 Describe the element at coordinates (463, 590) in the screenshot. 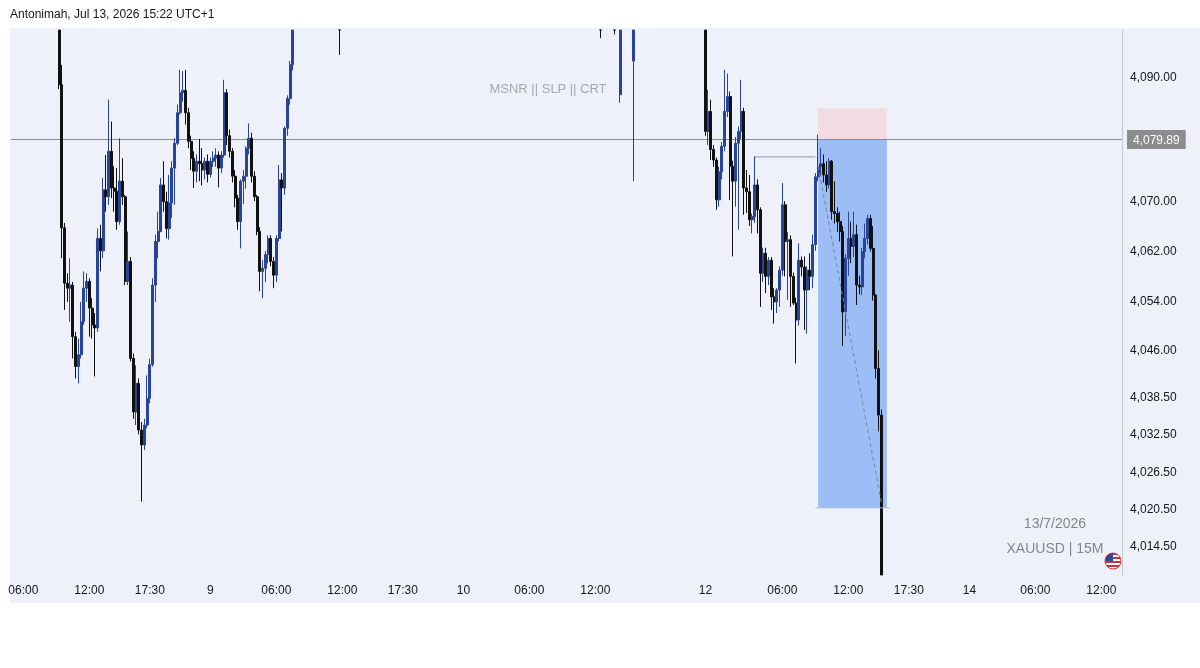

I see `x-tick-label: 10` at that location.